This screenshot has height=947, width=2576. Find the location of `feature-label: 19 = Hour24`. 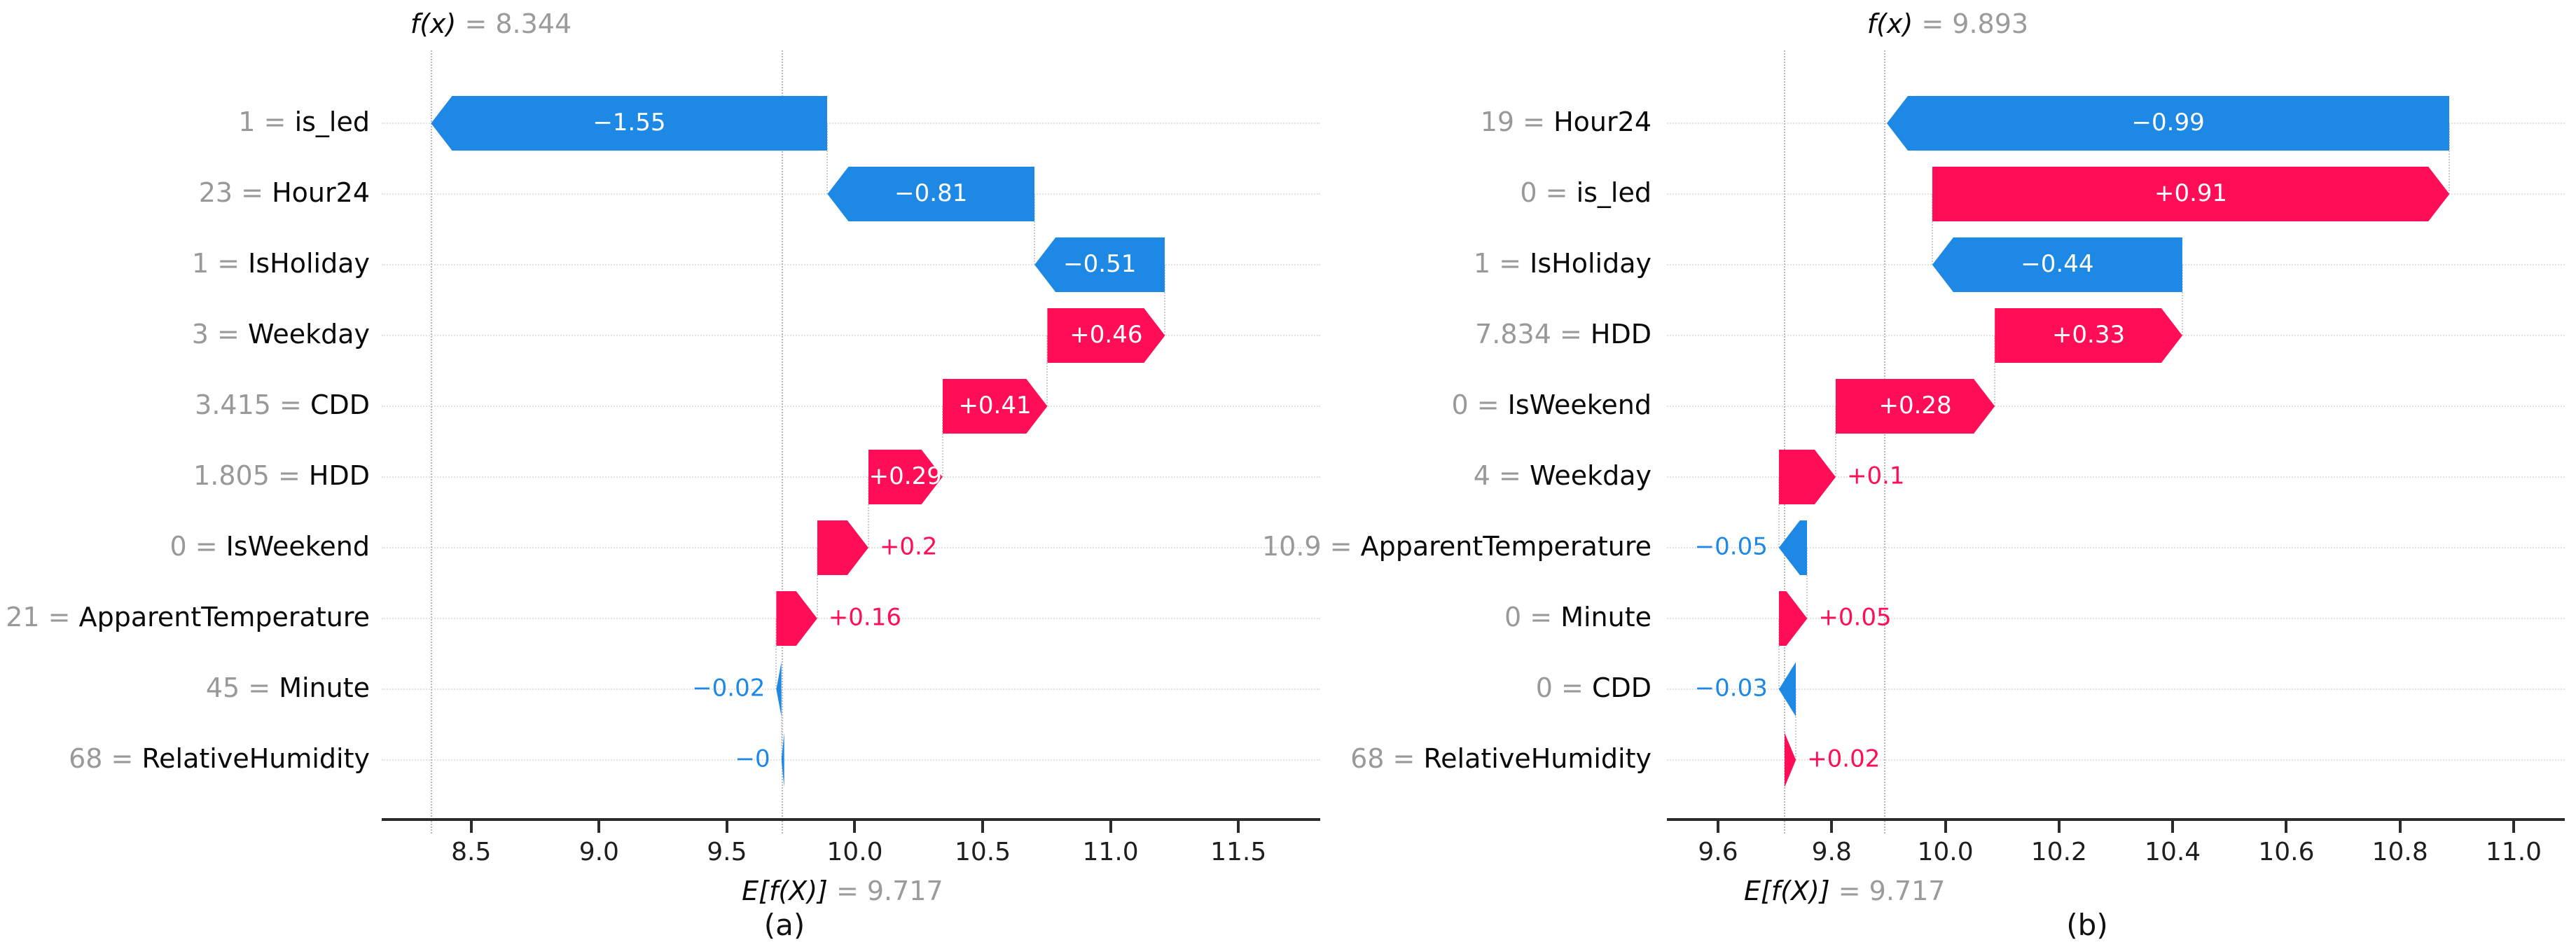

feature-label: 19 = Hour24 is located at coordinates (1566, 121).